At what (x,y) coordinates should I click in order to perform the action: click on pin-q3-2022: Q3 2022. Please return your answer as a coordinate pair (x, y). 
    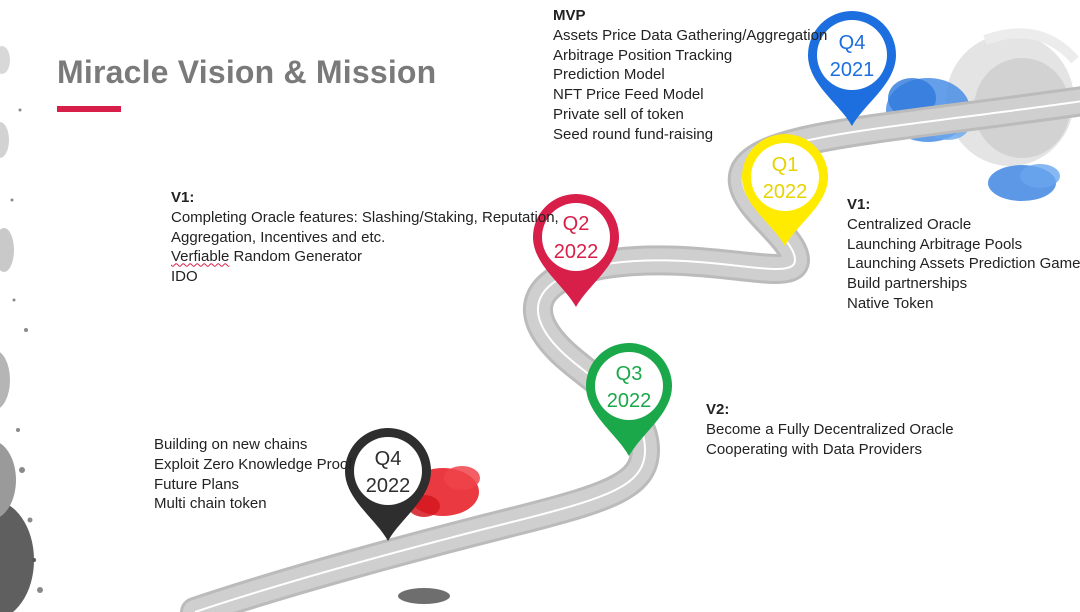
    Looking at the image, I should click on (629, 399).